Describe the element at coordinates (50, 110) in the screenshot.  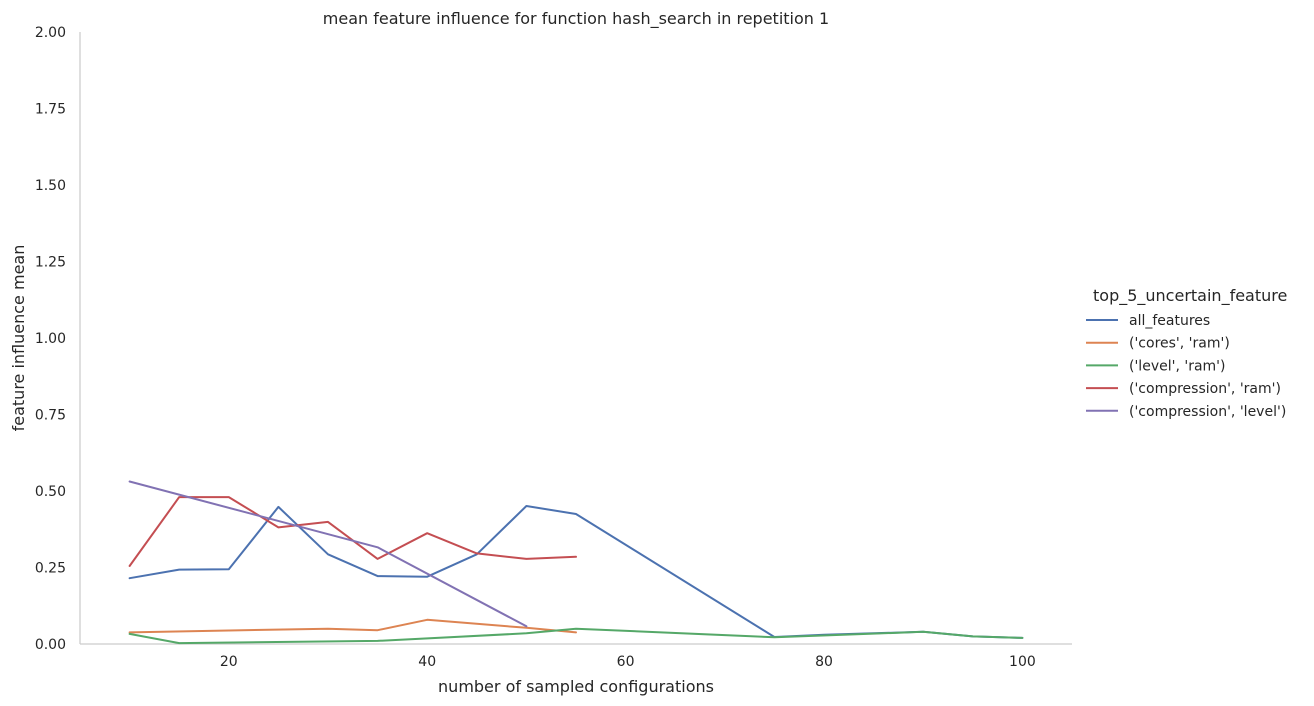
I see `y-tick-label: 1.75` at that location.